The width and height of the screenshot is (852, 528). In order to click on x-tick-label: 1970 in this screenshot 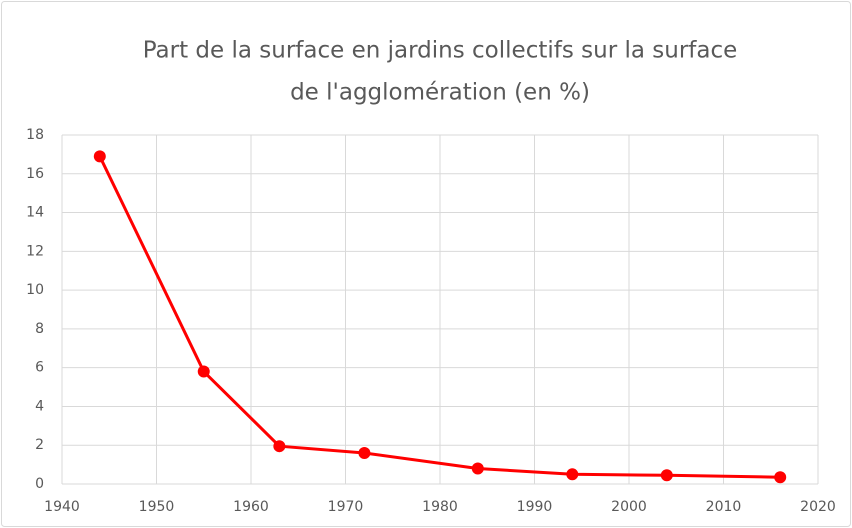, I will do `click(346, 507)`.